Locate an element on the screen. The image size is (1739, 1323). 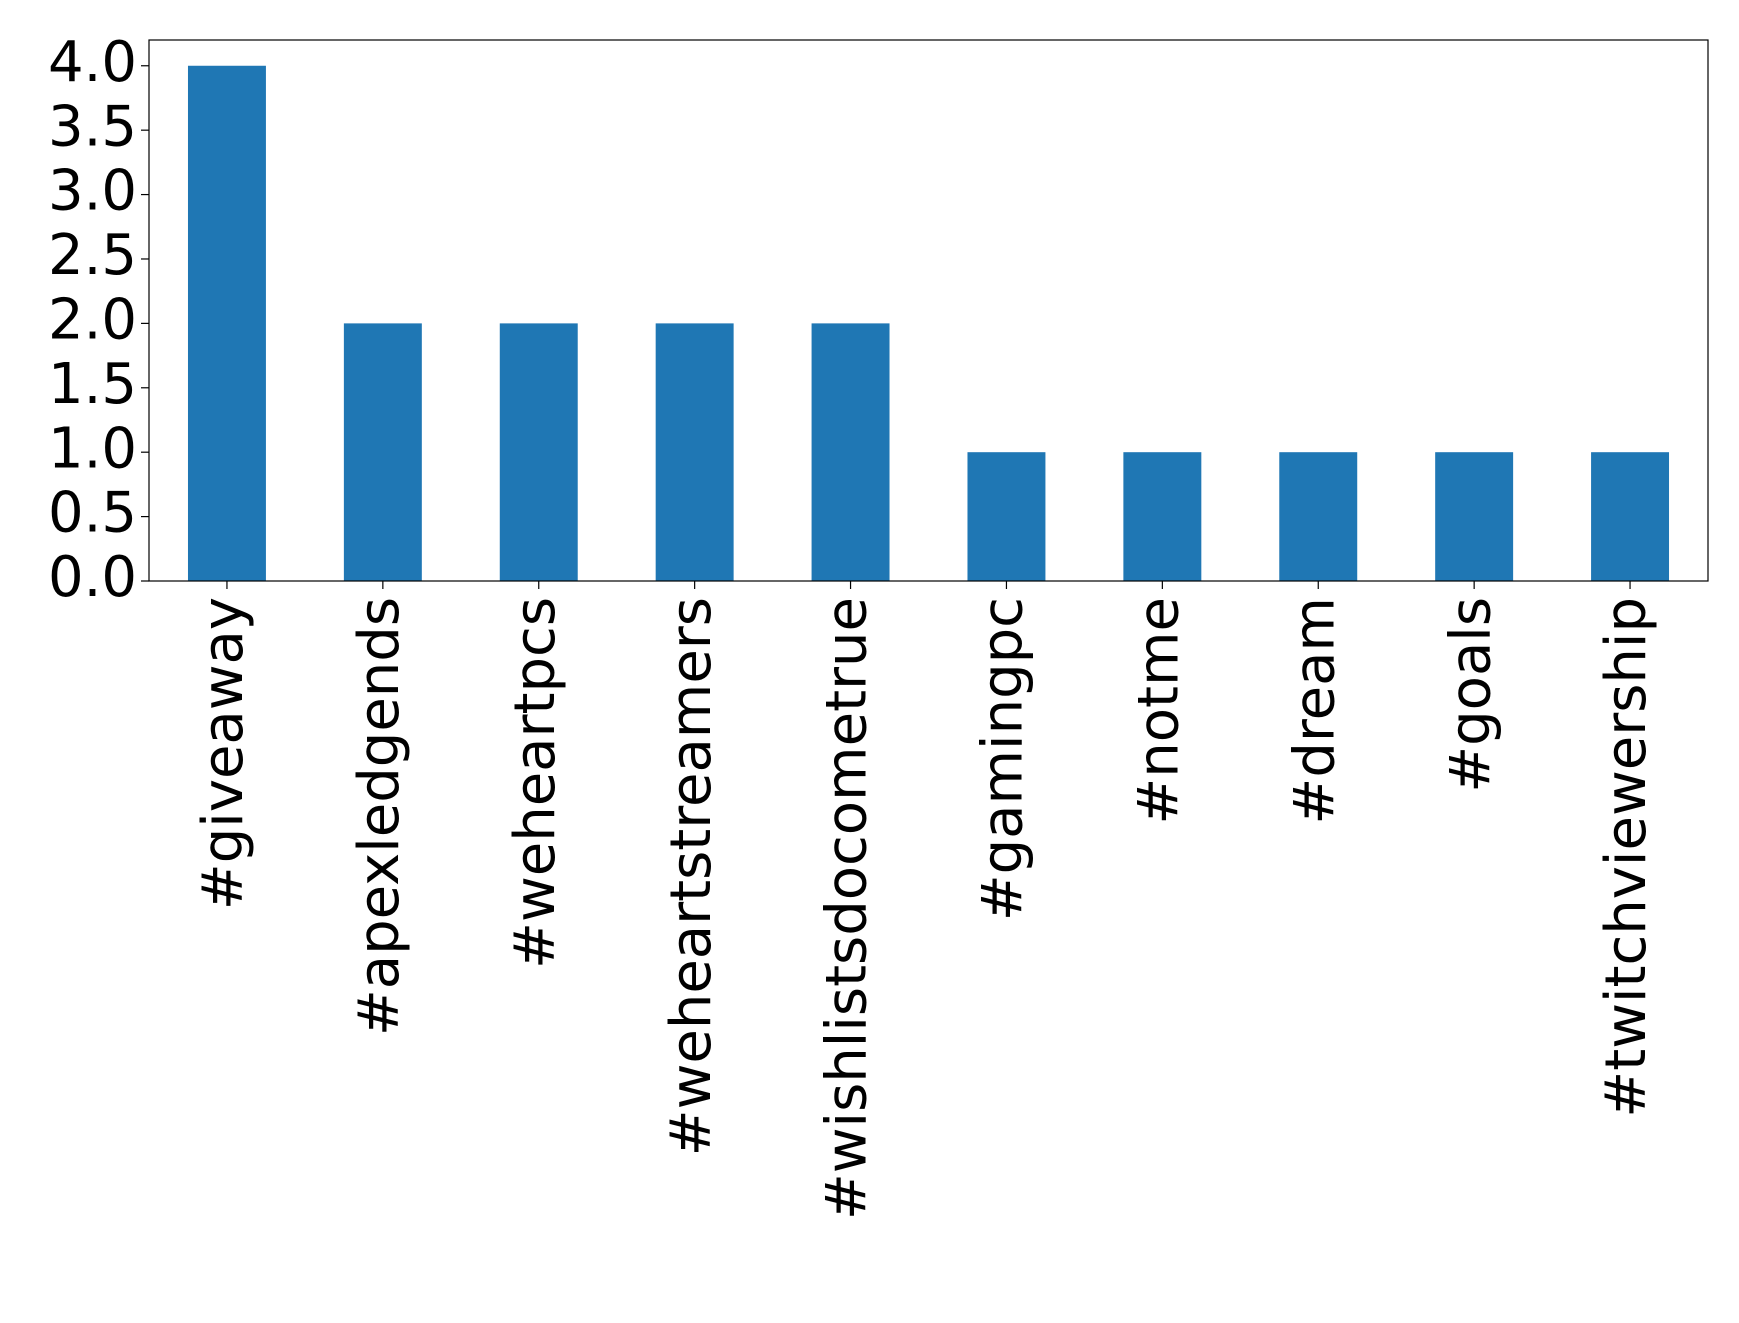
y-tick-label: 4.0 is located at coordinates (92, 62).